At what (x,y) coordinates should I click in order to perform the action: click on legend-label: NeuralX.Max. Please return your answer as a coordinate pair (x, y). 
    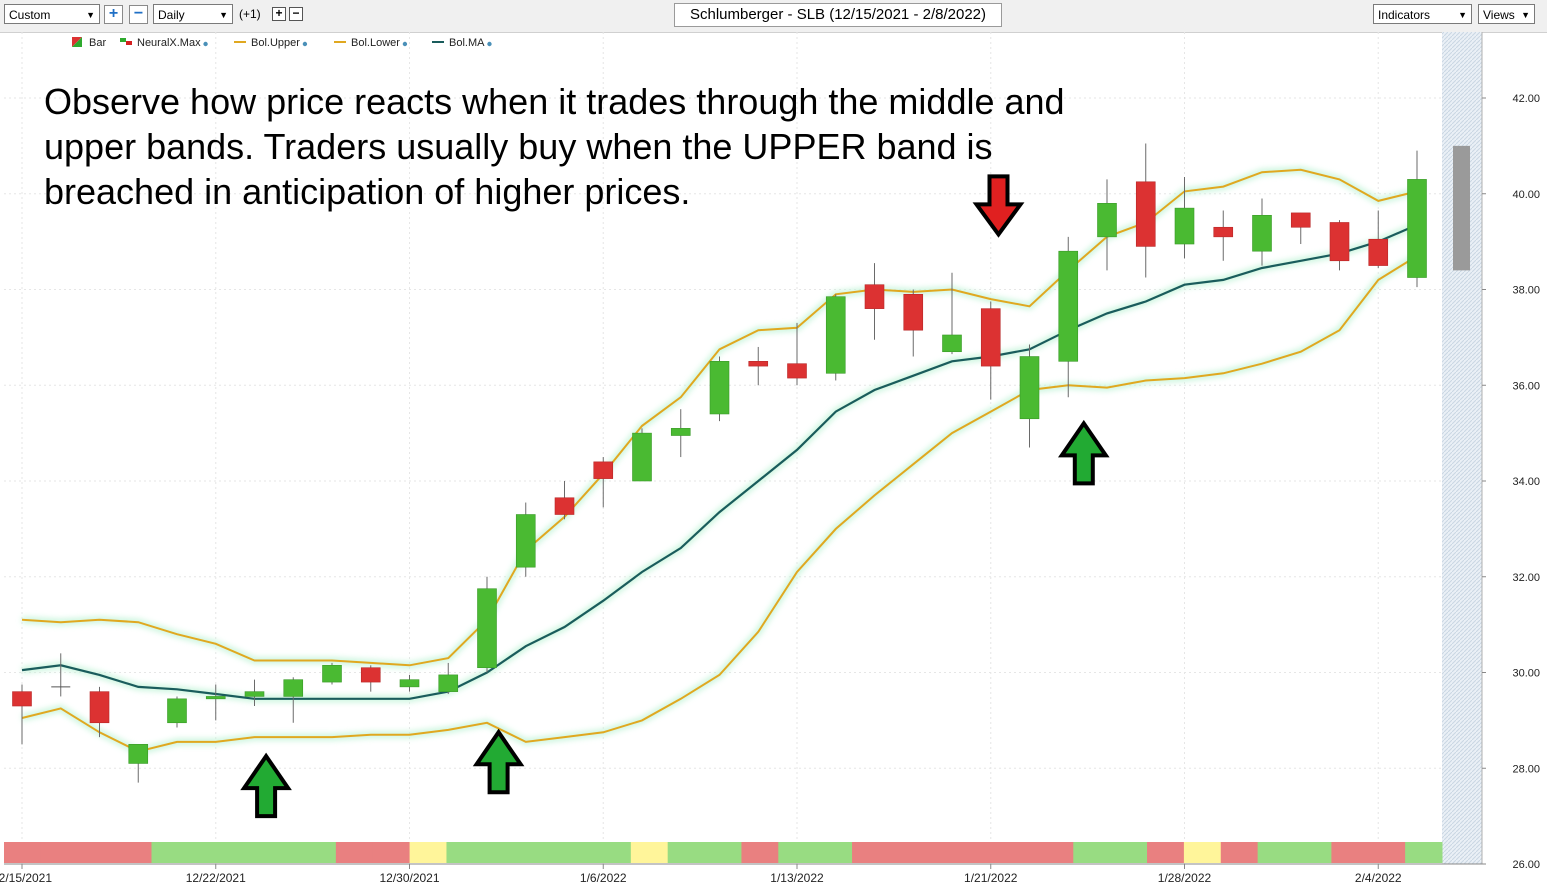
    Looking at the image, I should click on (169, 43).